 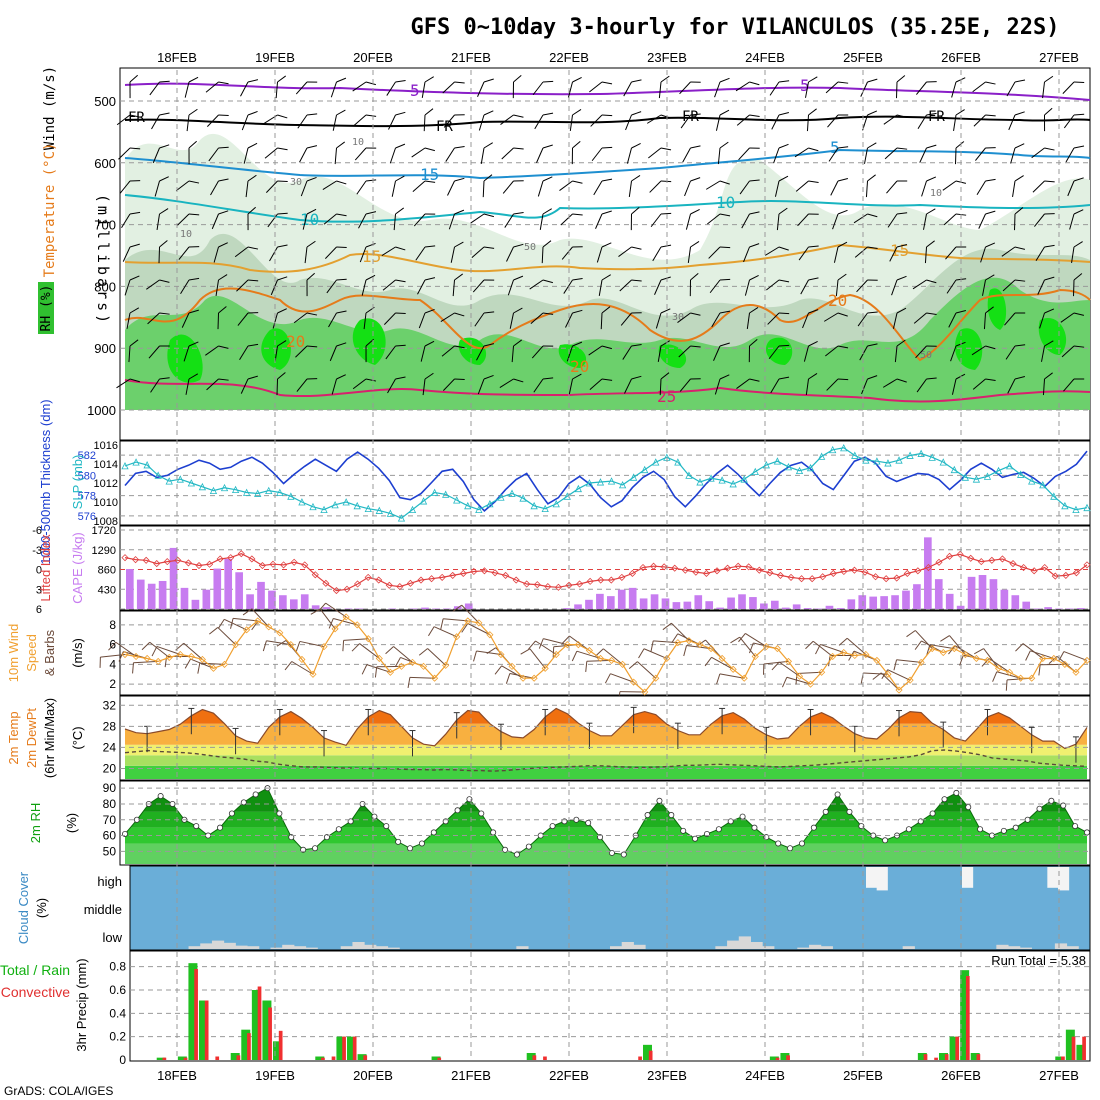 I want to click on wind-tick: 8, so click(x=112, y=625).